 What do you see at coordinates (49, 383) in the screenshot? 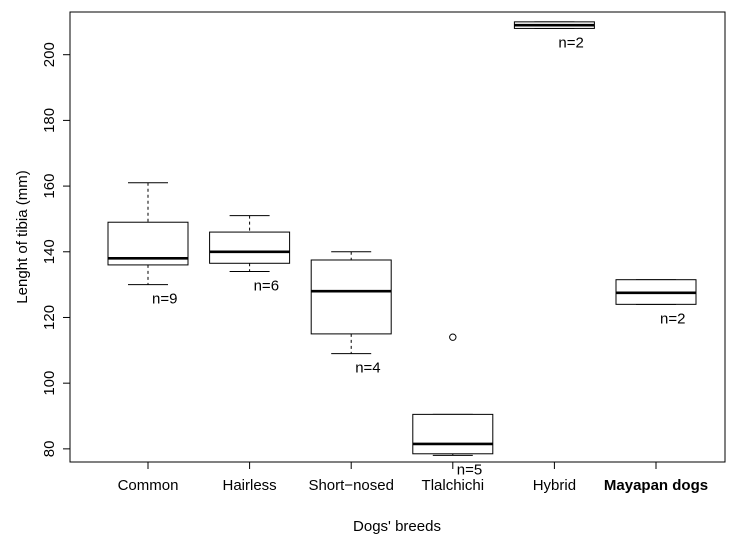
I see `y-tick-label: 100` at bounding box center [49, 383].